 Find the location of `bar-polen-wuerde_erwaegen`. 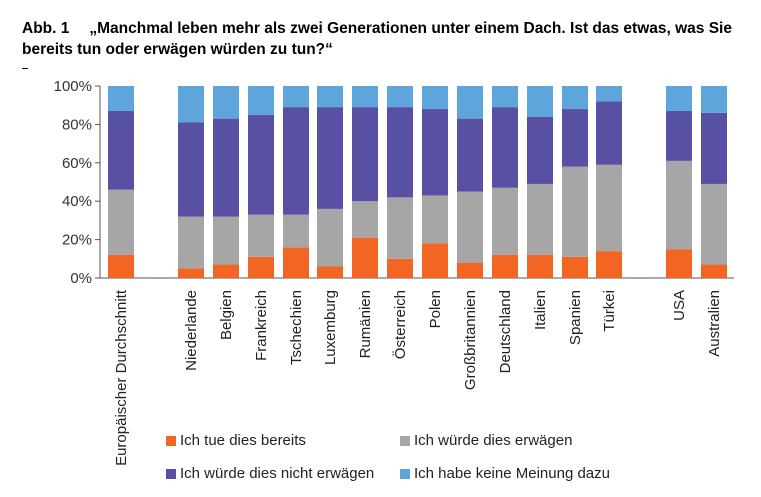

bar-polen-wuerde_erwaegen is located at coordinates (435, 219).